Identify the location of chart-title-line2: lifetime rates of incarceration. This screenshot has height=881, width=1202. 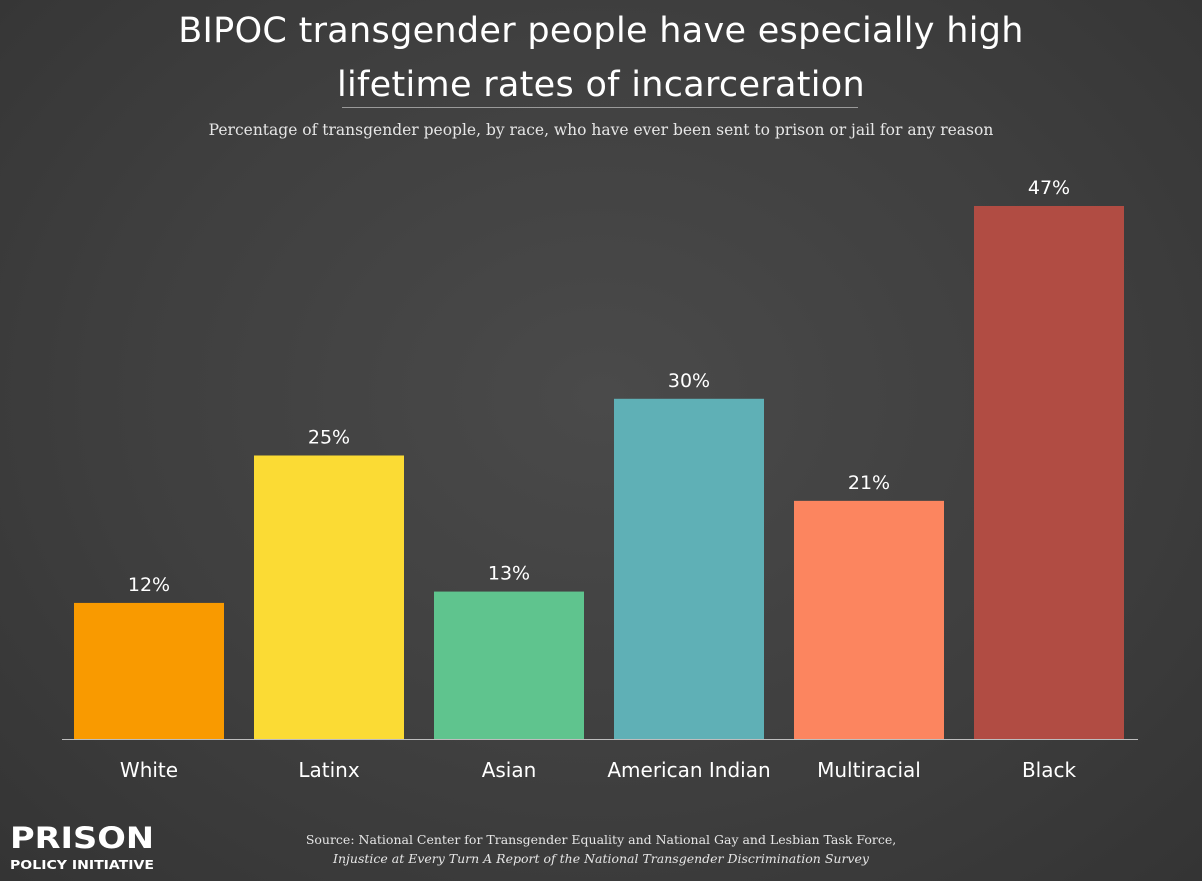
(601, 85).